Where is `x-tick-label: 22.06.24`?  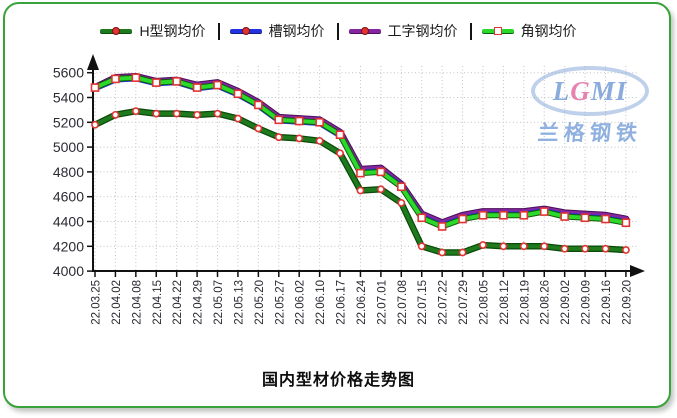 x-tick-label: 22.06.24 is located at coordinates (362, 301).